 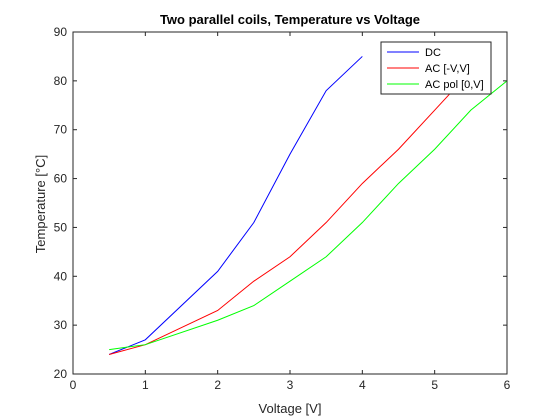 What do you see at coordinates (290, 408) in the screenshot?
I see `x-axis-label: Voltage [V]` at bounding box center [290, 408].